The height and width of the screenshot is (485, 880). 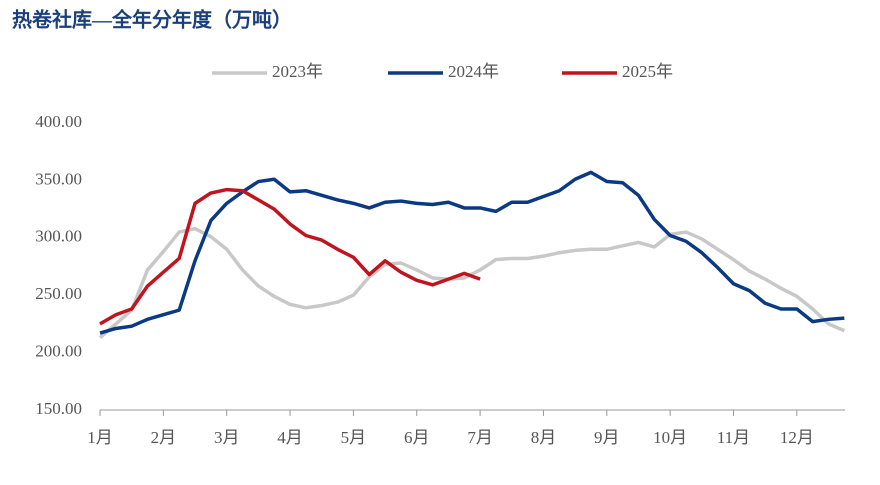 What do you see at coordinates (58, 121) in the screenshot?
I see `y-tick-label: 400.00` at bounding box center [58, 121].